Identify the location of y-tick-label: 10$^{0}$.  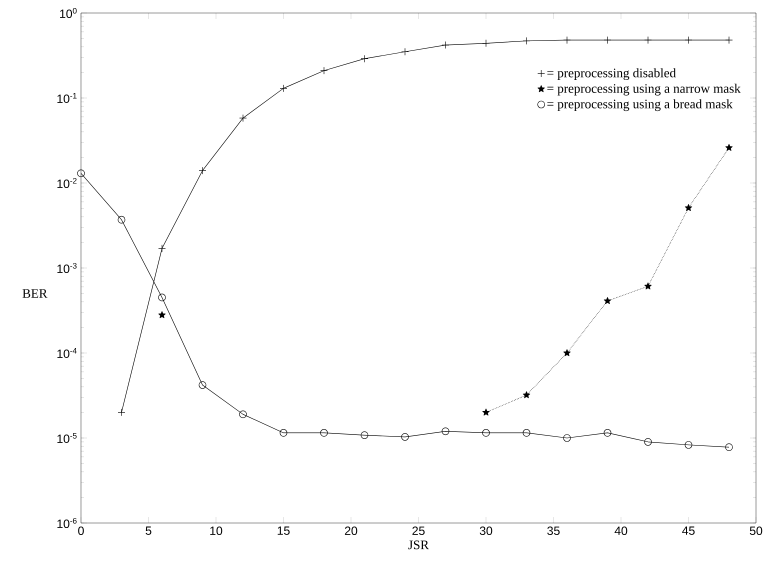
(68, 13).